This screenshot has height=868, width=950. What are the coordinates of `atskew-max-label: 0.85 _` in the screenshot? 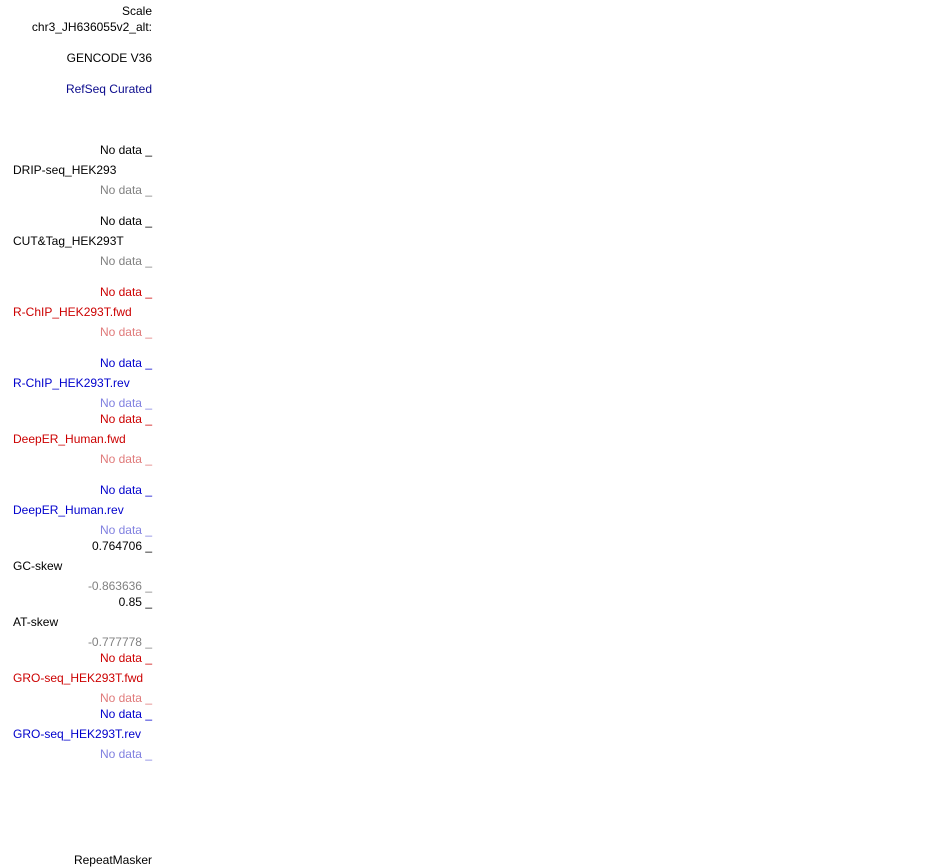 It's located at (135, 602).